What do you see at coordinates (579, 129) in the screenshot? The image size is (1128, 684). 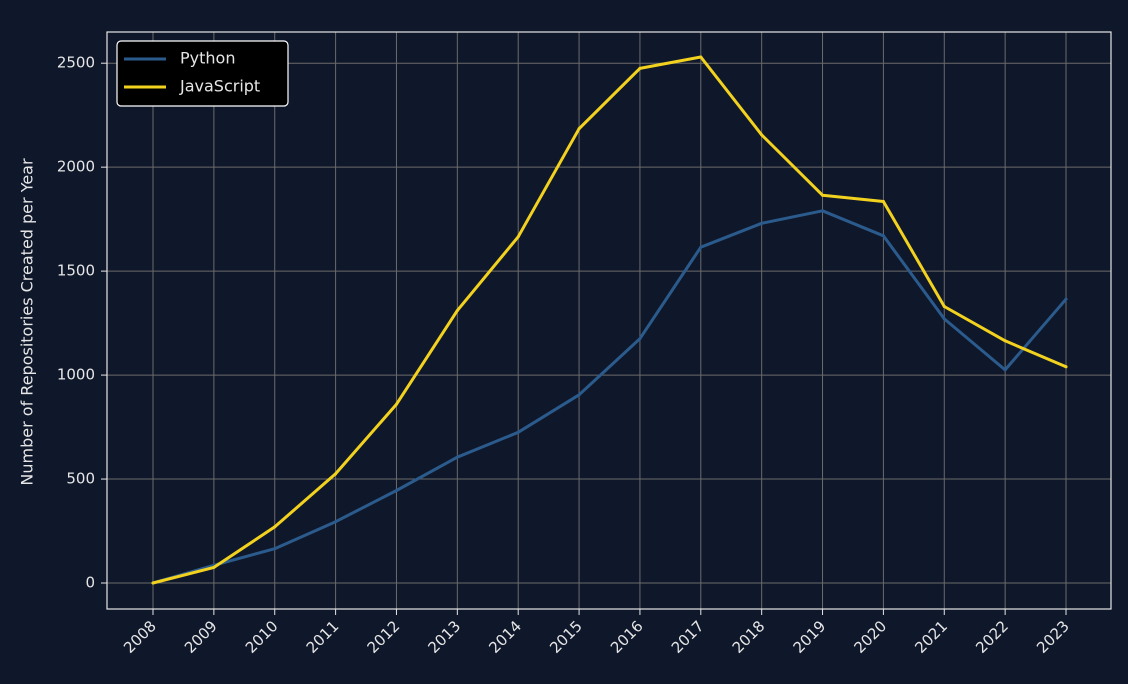 I see `data-point-javascript-2015` at bounding box center [579, 129].